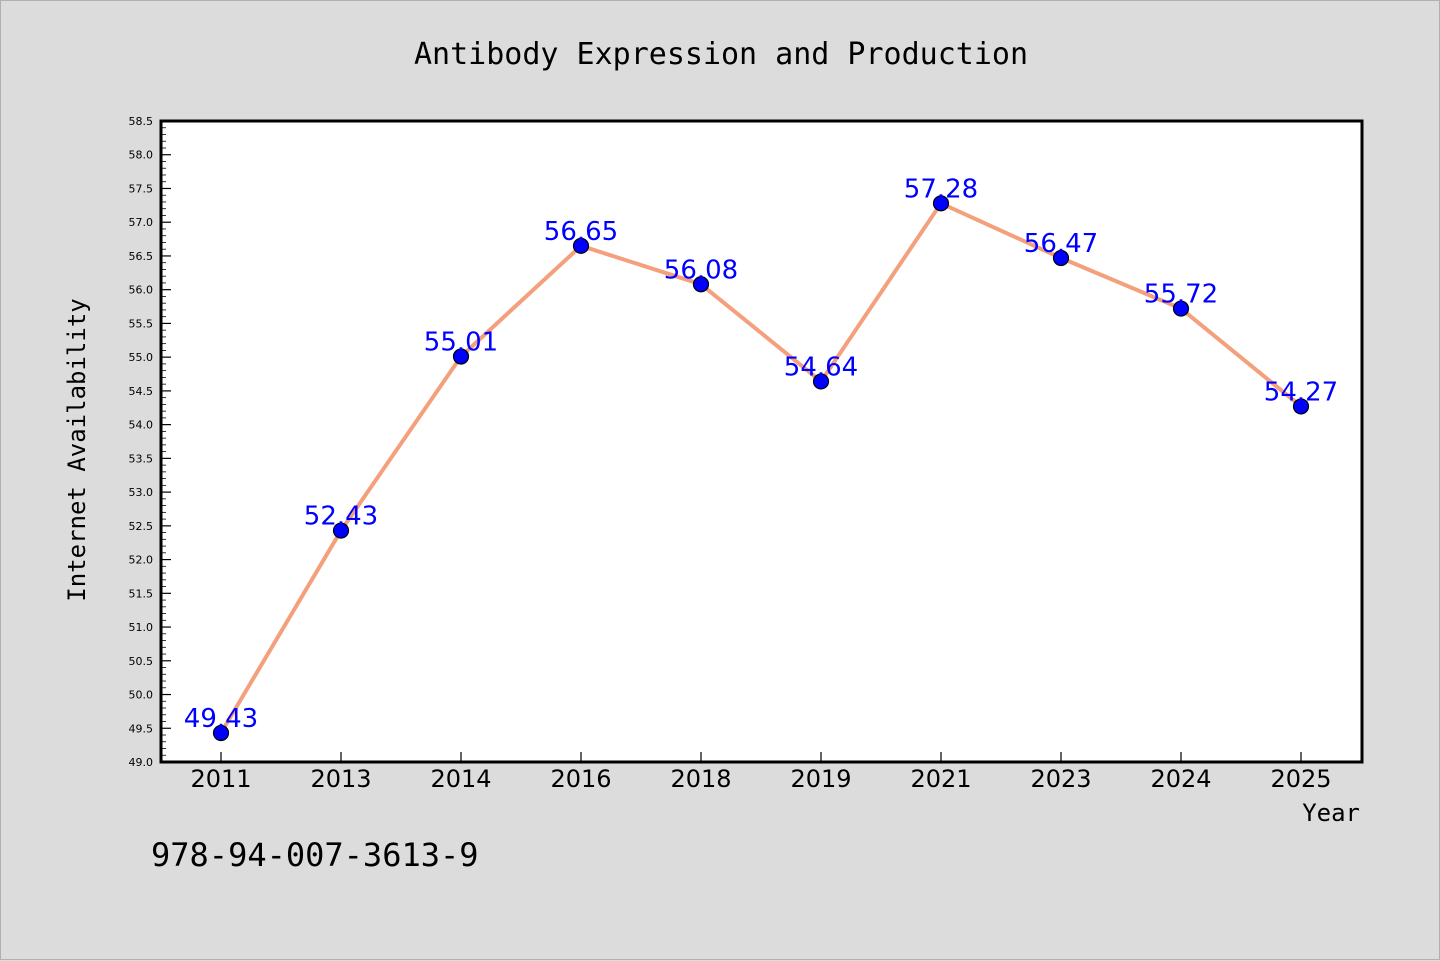 This screenshot has width=1440, height=961. What do you see at coordinates (141, 526) in the screenshot?
I see `y-tick-label: 52.5` at bounding box center [141, 526].